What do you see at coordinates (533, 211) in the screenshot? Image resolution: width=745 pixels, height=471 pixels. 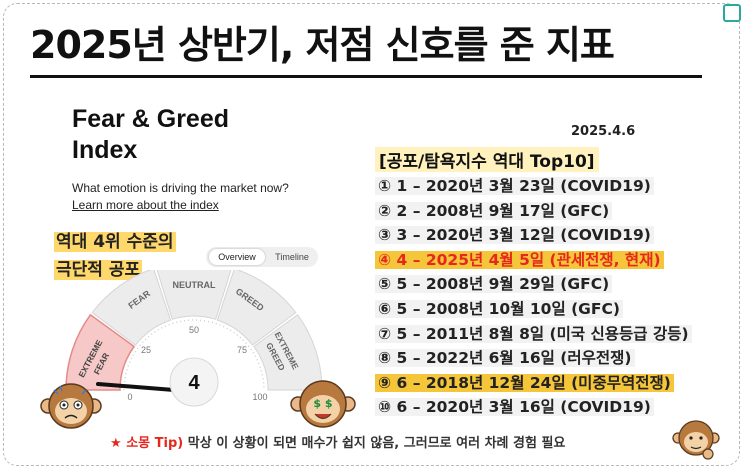 I see `rank-item-2: ② 2 – 2008년 9월 17일 (GFC)` at bounding box center [533, 211].